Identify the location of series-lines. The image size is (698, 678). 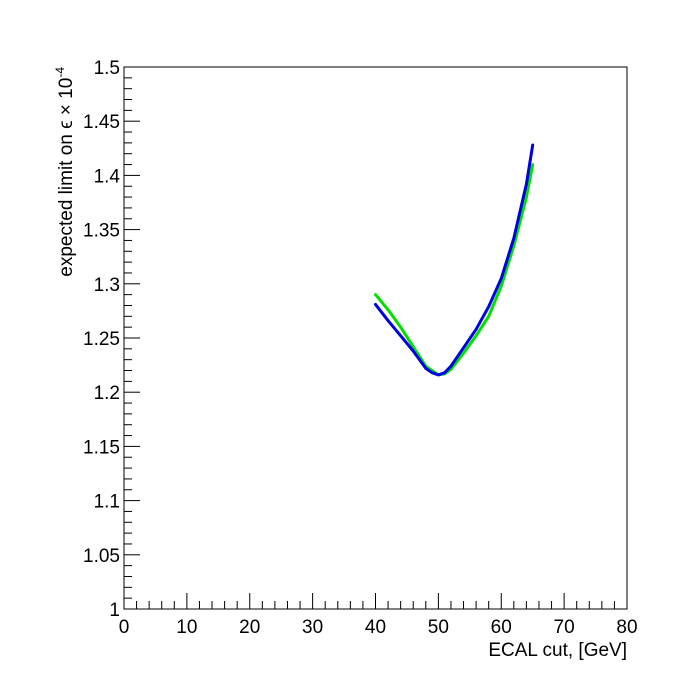
(454, 260).